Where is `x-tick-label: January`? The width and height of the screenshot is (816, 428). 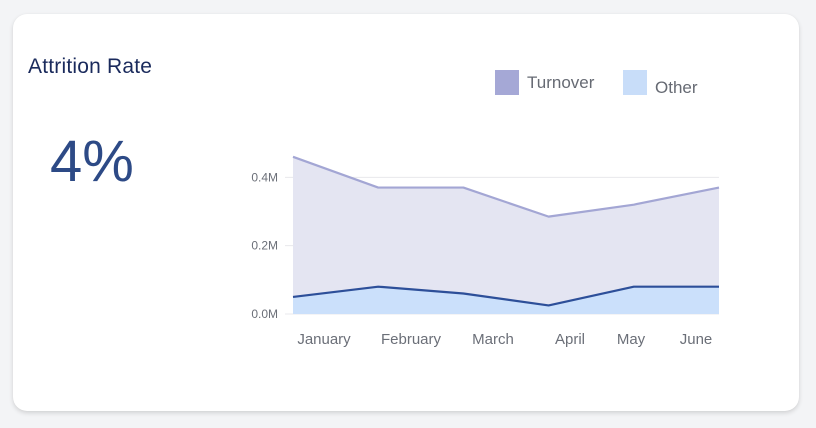 x-tick-label: January is located at coordinates (324, 339).